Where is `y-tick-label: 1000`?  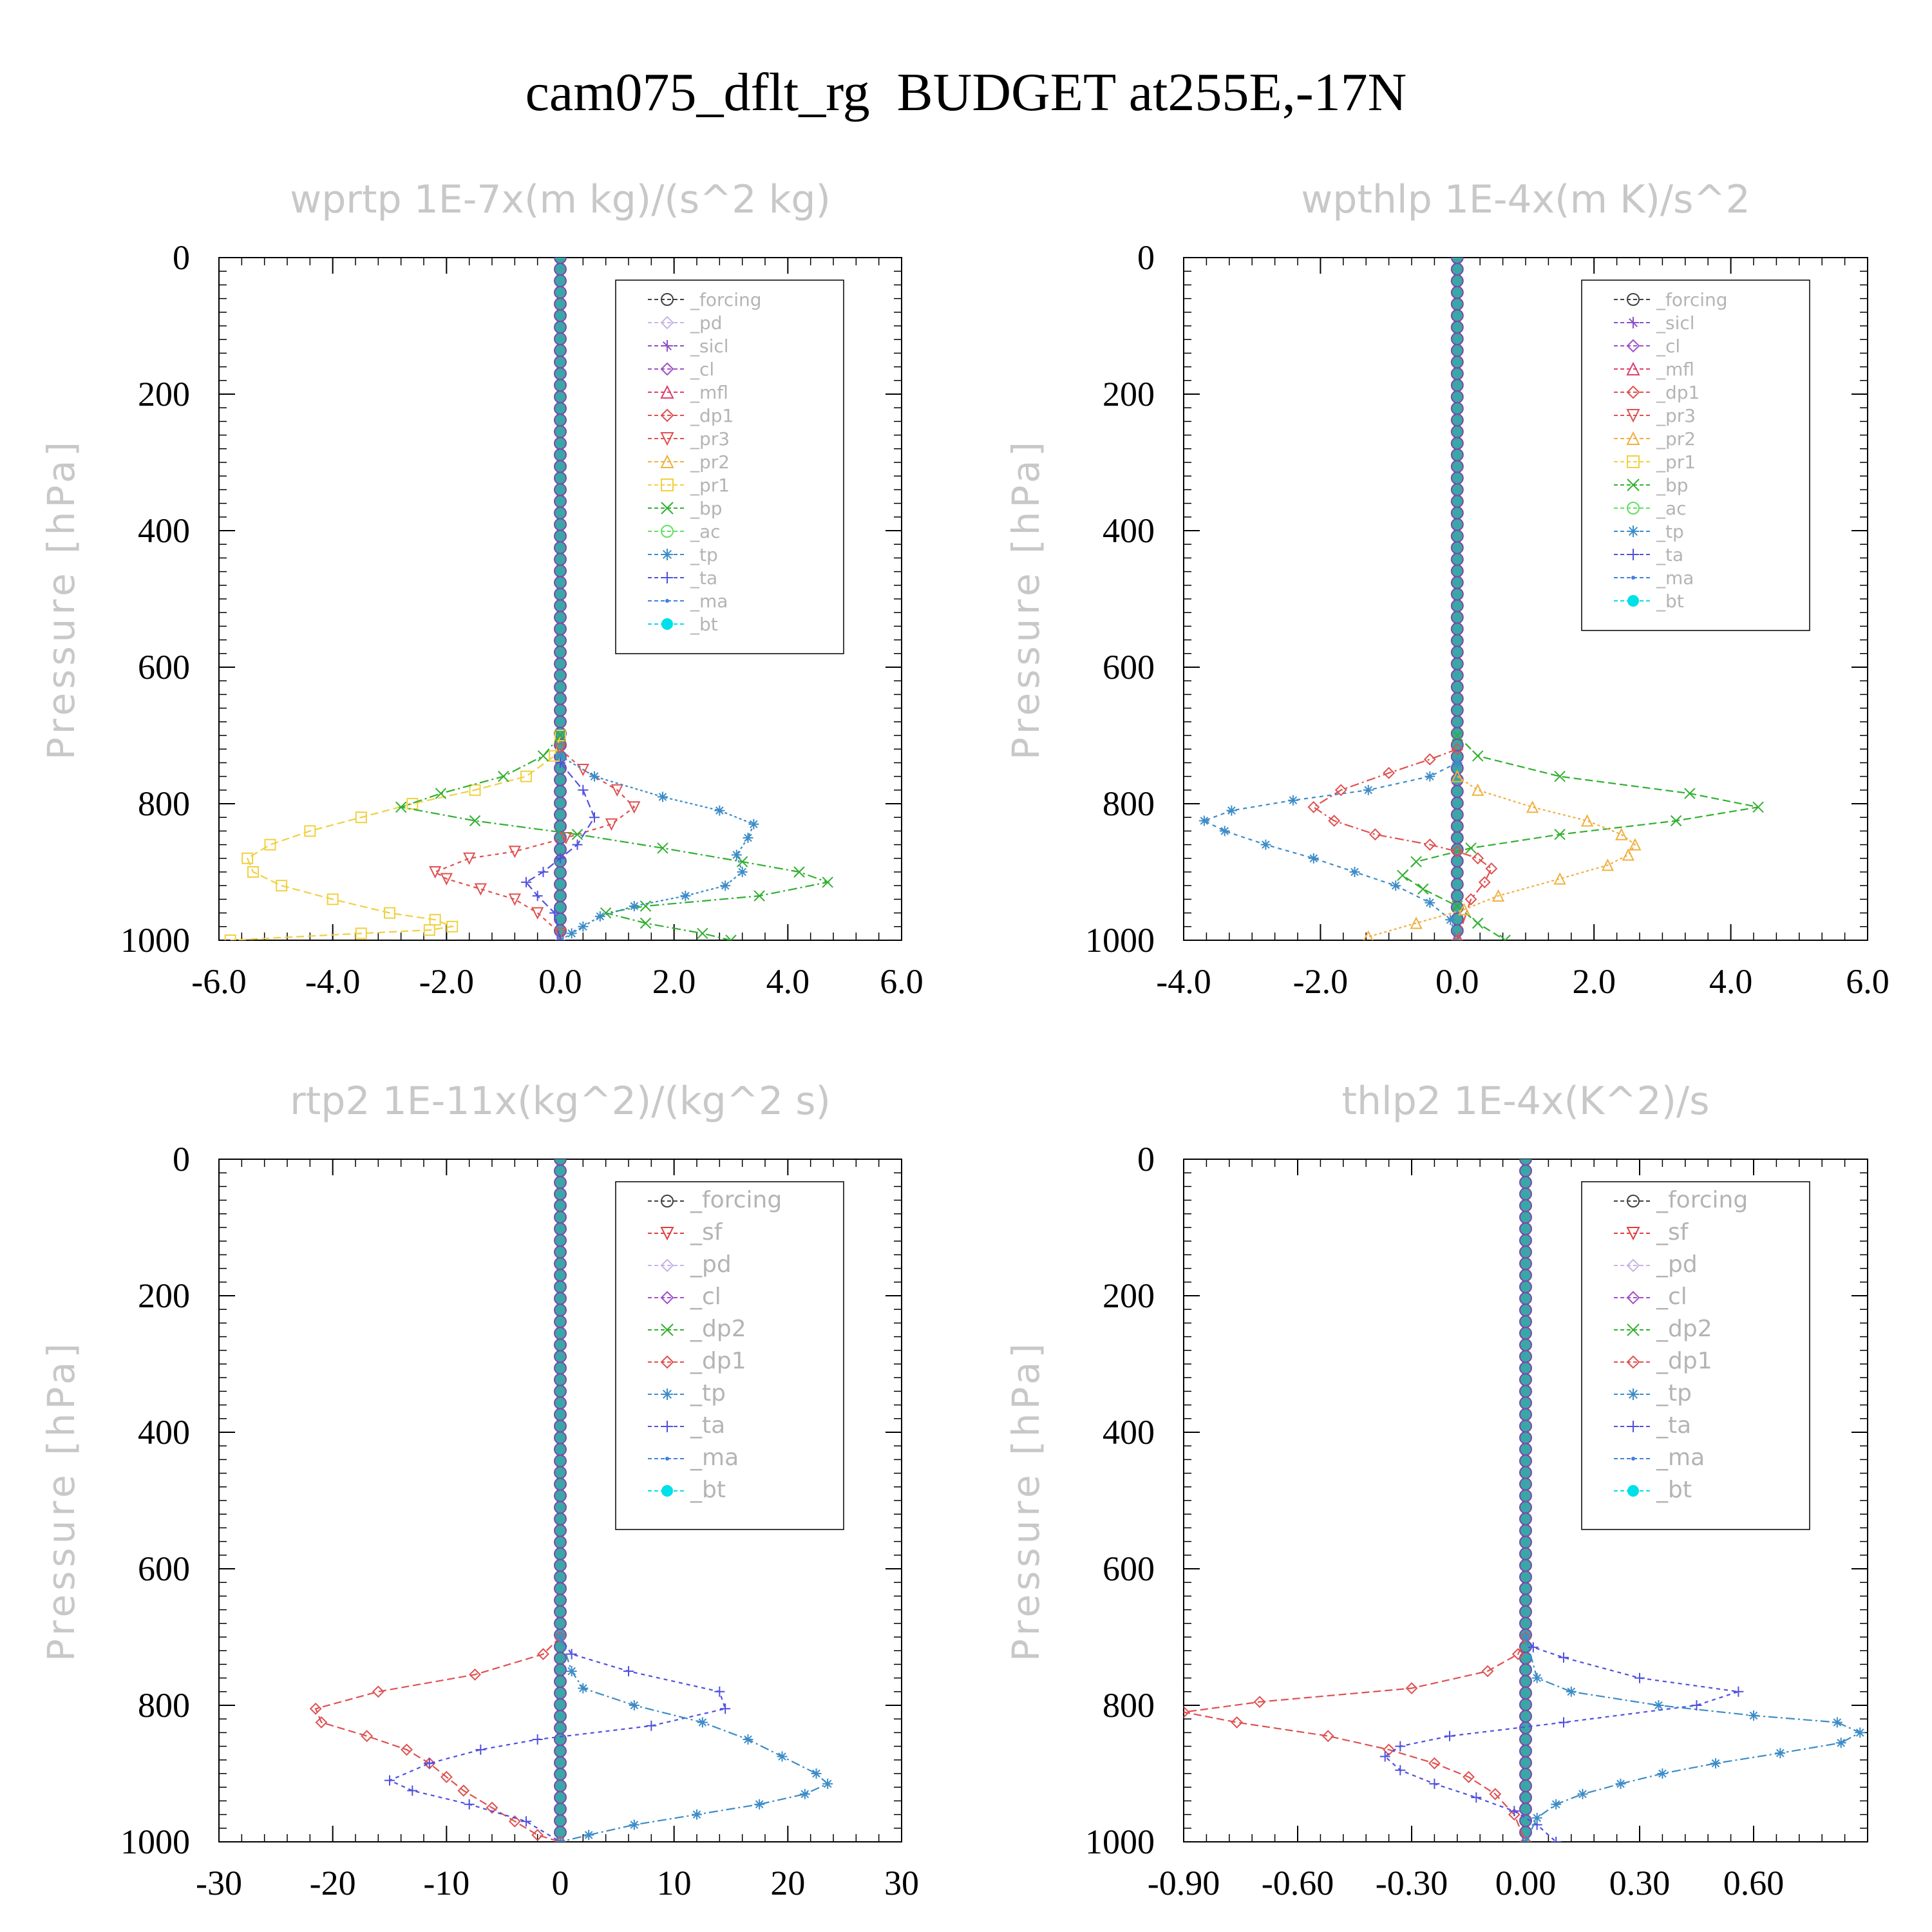 y-tick-label: 1000 is located at coordinates (155, 941).